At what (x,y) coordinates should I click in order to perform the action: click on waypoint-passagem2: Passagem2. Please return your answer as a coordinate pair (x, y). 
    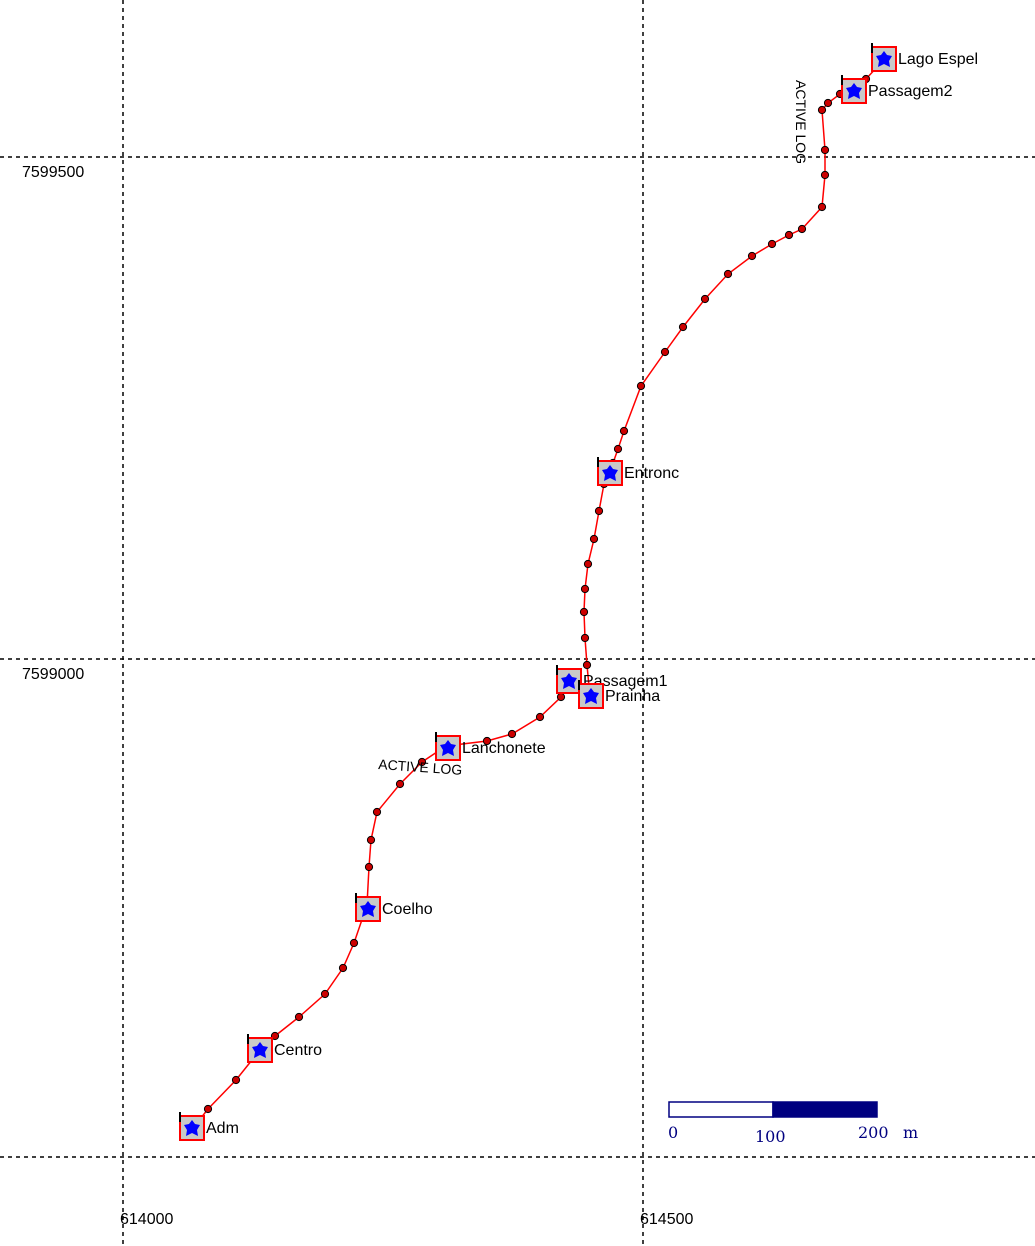
    Looking at the image, I should click on (897, 89).